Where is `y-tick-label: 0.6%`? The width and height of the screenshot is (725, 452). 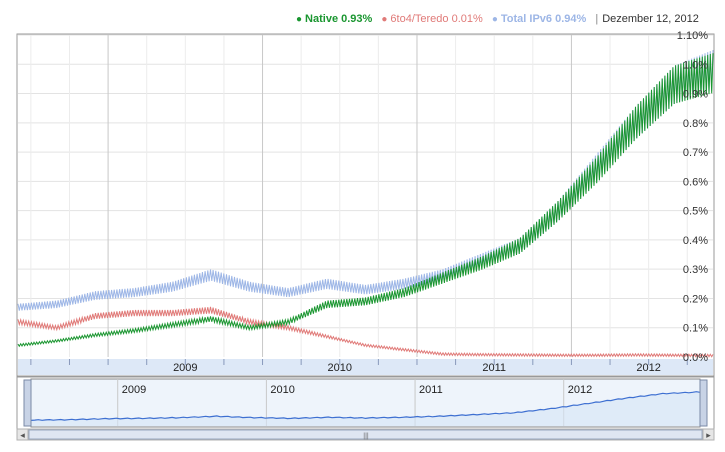
y-tick-label: 0.6% is located at coordinates (695, 182).